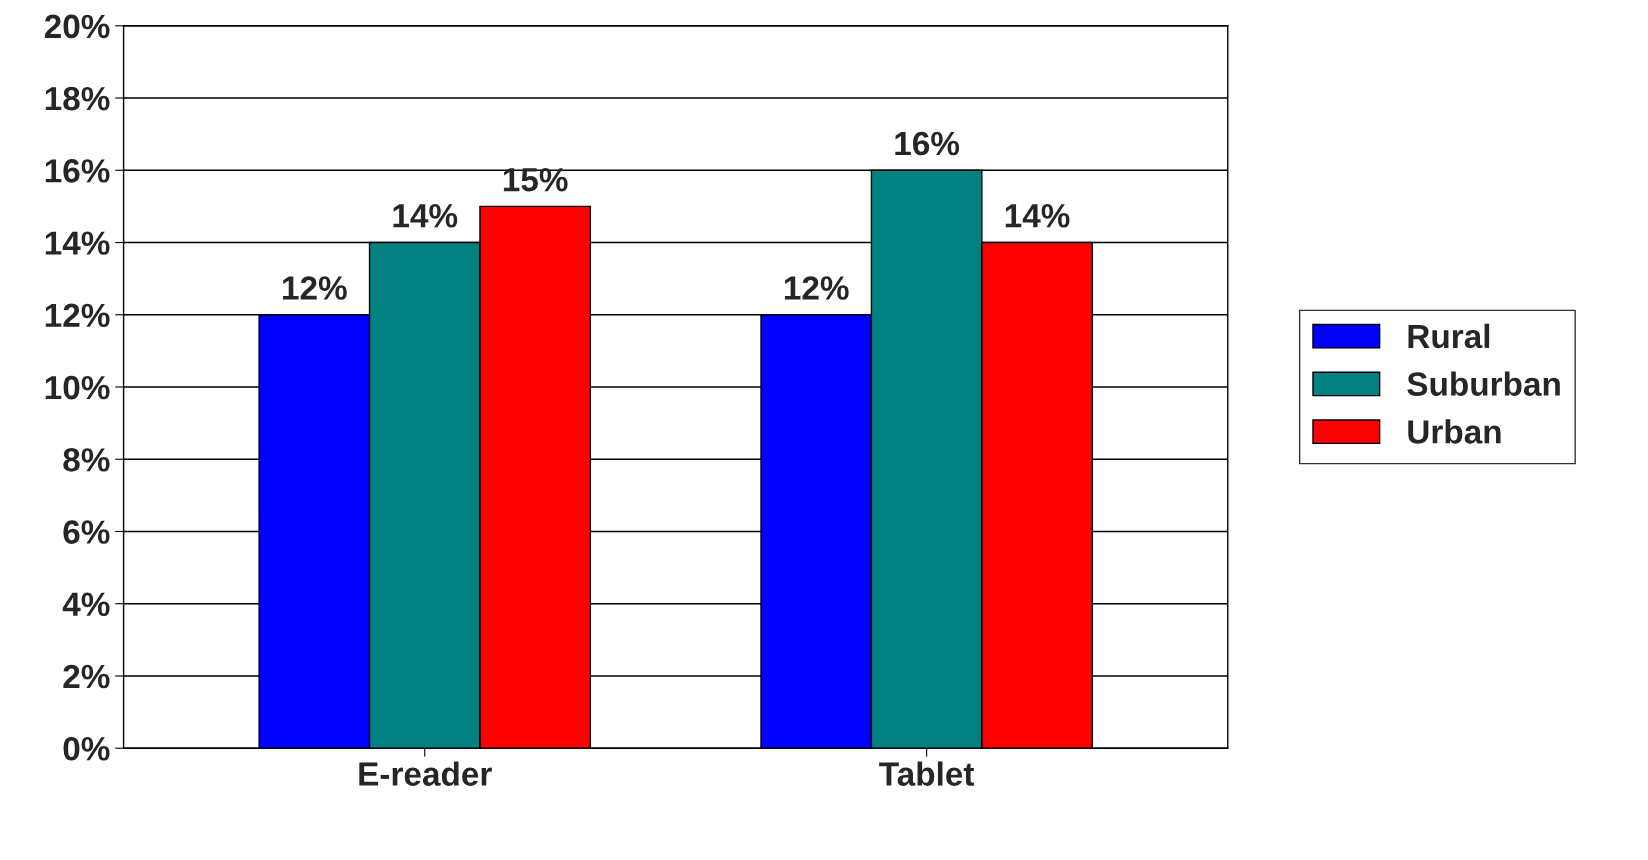 Image resolution: width=1648 pixels, height=860 pixels. What do you see at coordinates (927, 773) in the screenshot?
I see `x-tick-label: Tablet` at bounding box center [927, 773].